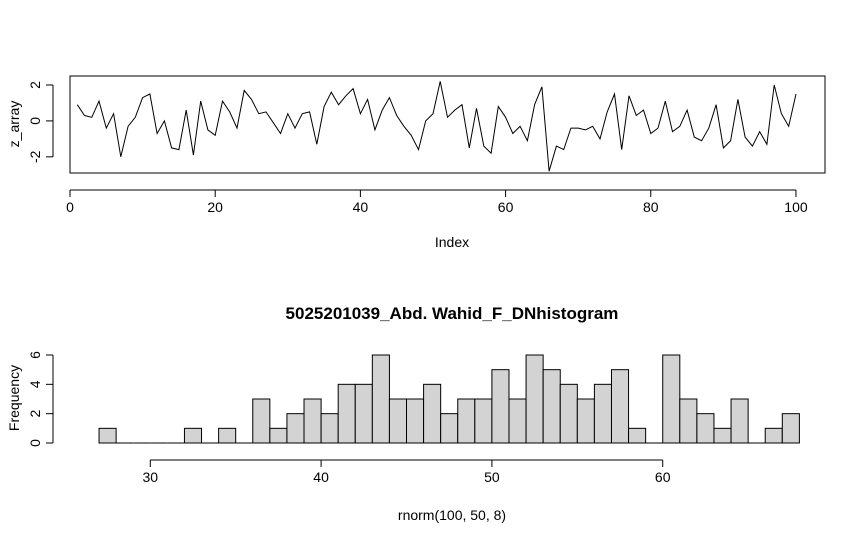 This screenshot has height=545, width=866. What do you see at coordinates (361, 207) in the screenshot?
I see `line-plot-x-tick-label: 40` at bounding box center [361, 207].